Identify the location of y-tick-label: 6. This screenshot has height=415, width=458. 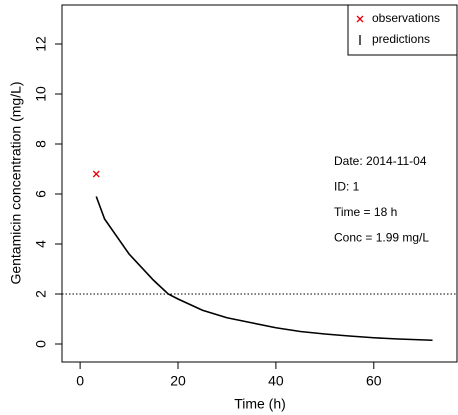
(41, 194).